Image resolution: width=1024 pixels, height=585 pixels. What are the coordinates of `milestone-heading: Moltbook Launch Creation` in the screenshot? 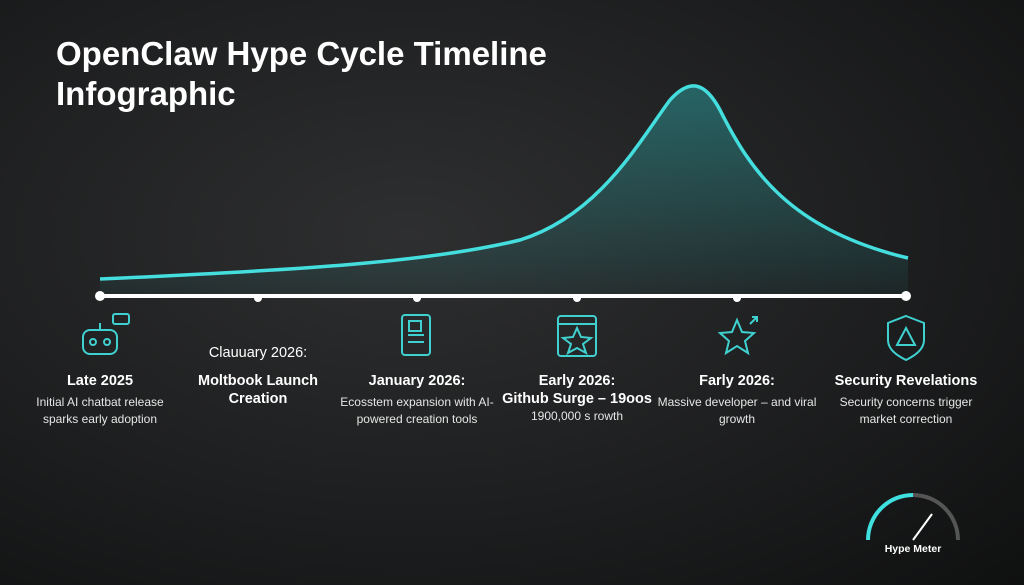 It's located at (257, 390).